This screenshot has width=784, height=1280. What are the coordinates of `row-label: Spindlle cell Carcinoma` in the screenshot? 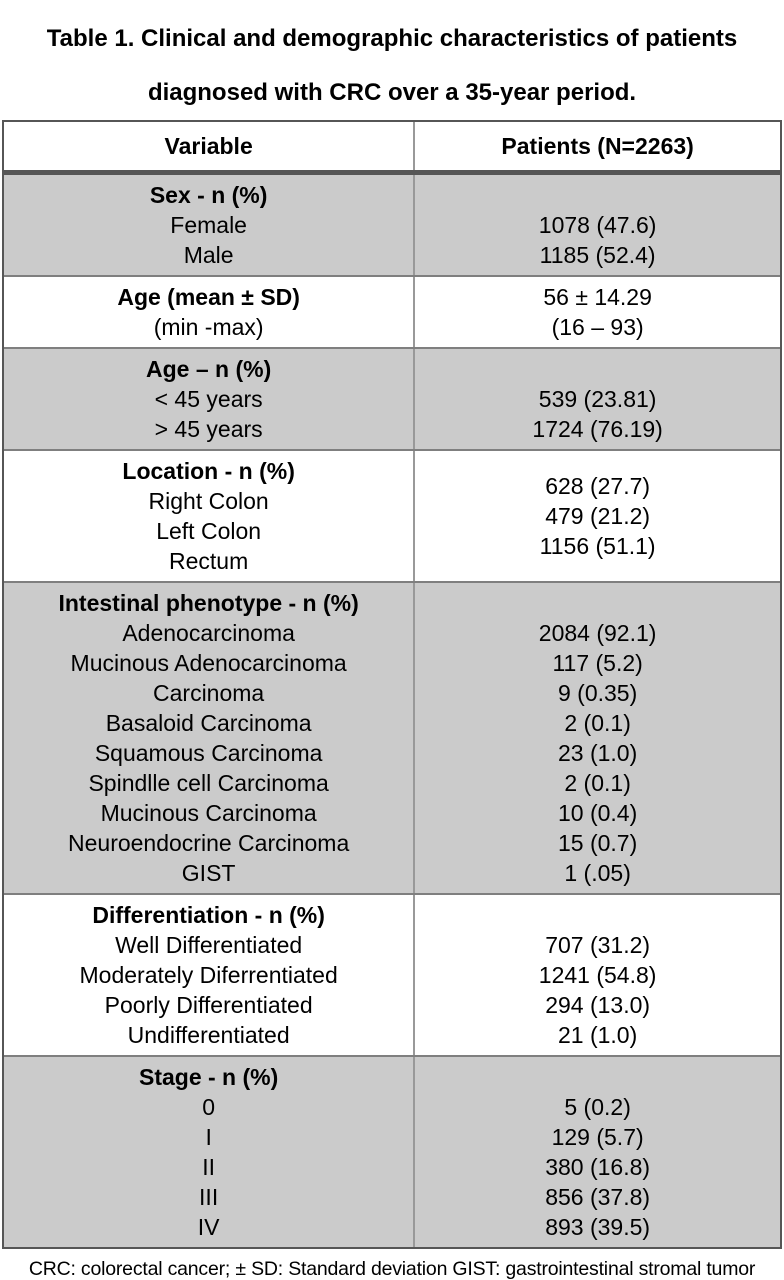 It's located at (208, 783).